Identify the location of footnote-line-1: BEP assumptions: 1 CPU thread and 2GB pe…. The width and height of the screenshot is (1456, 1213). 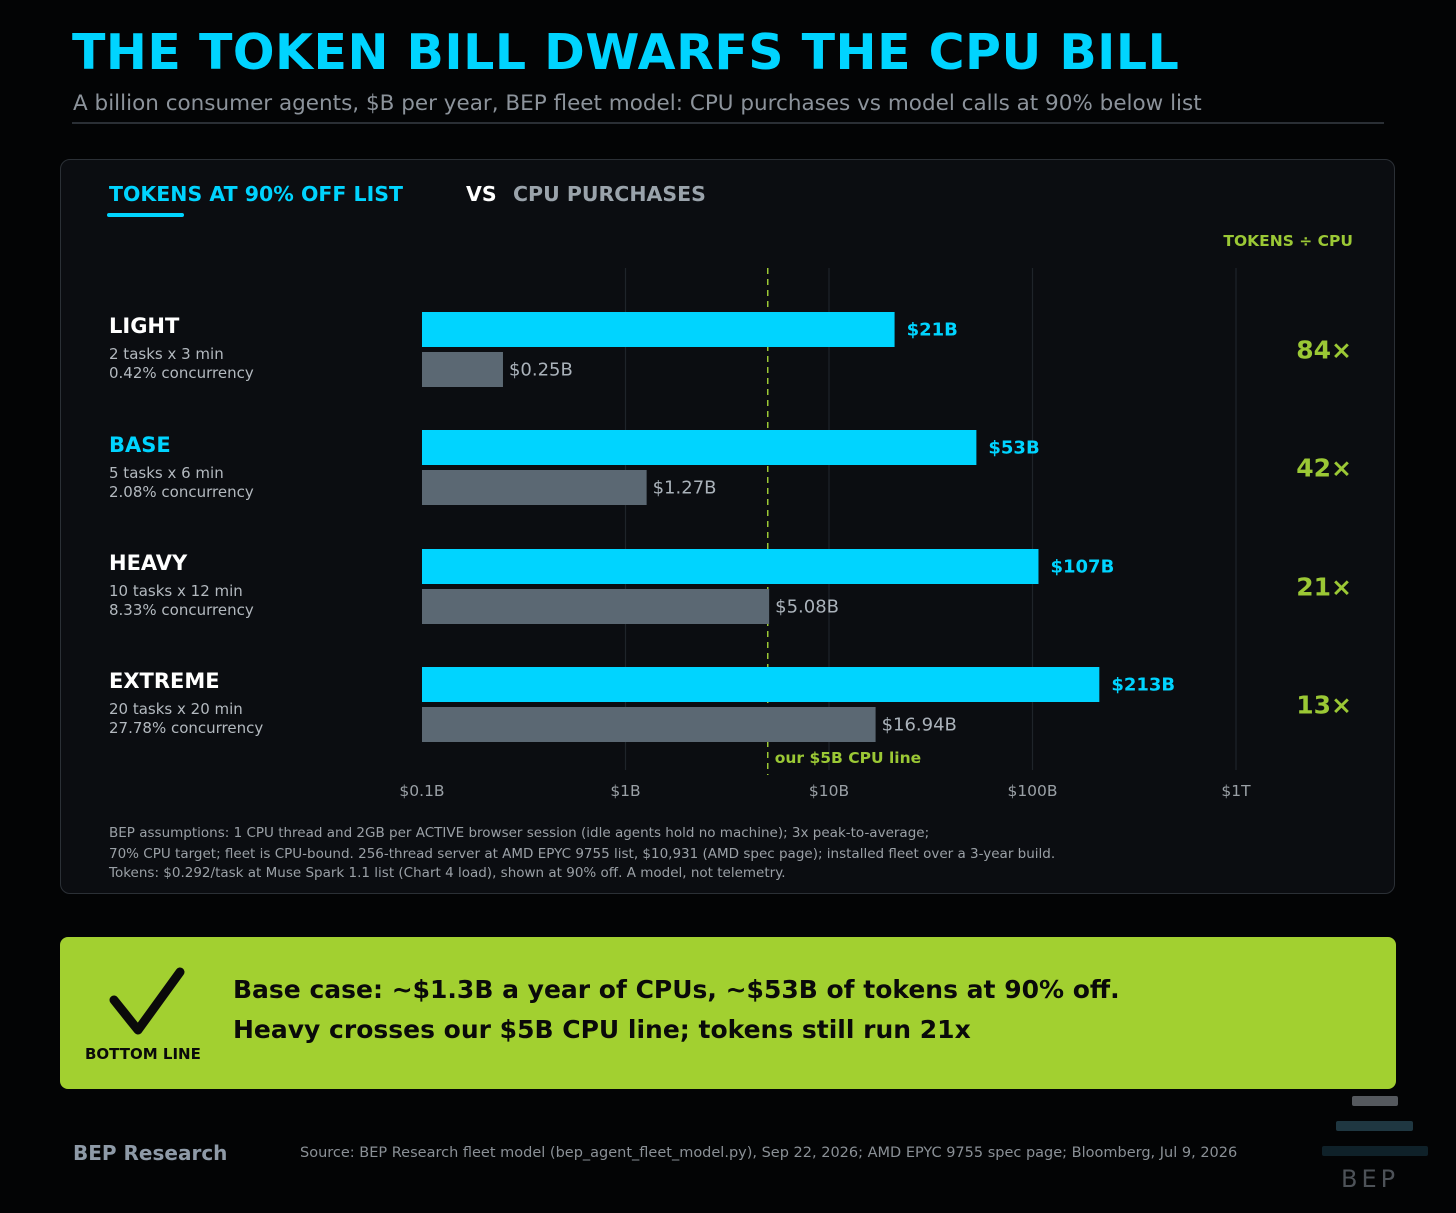
(519, 833).